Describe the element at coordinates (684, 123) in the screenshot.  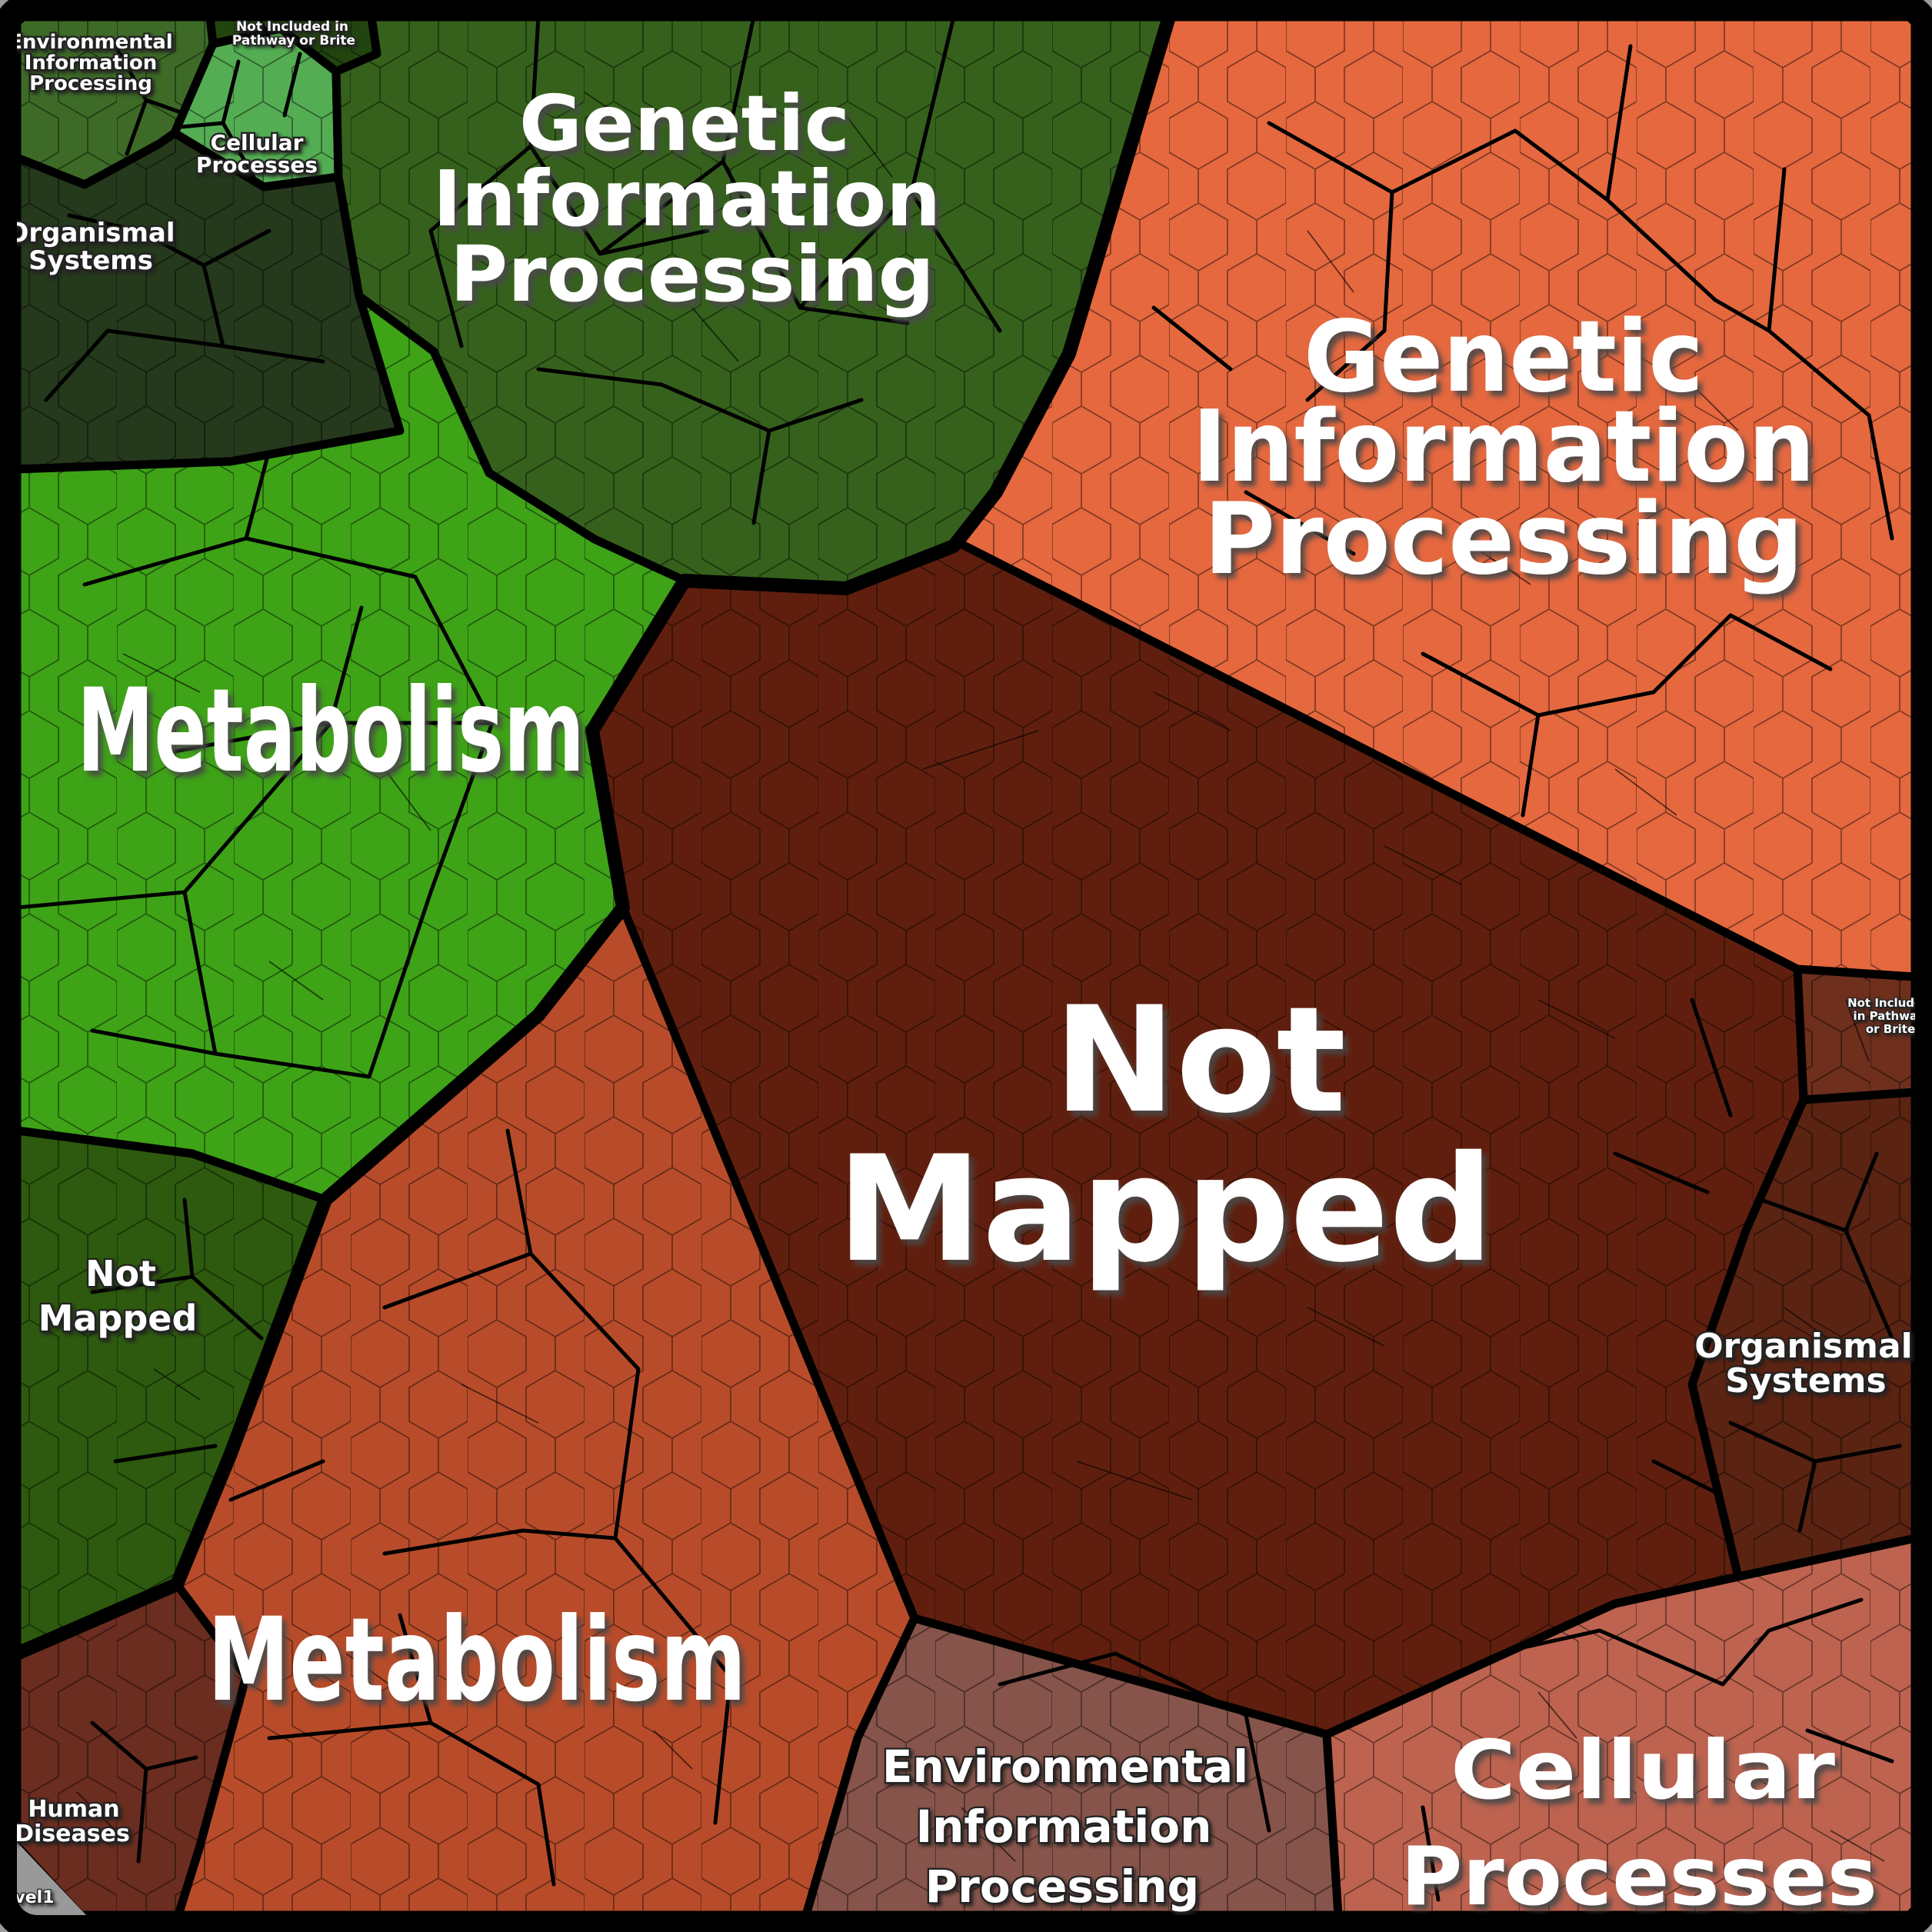
I see `label-green-gip: Genetic` at that location.